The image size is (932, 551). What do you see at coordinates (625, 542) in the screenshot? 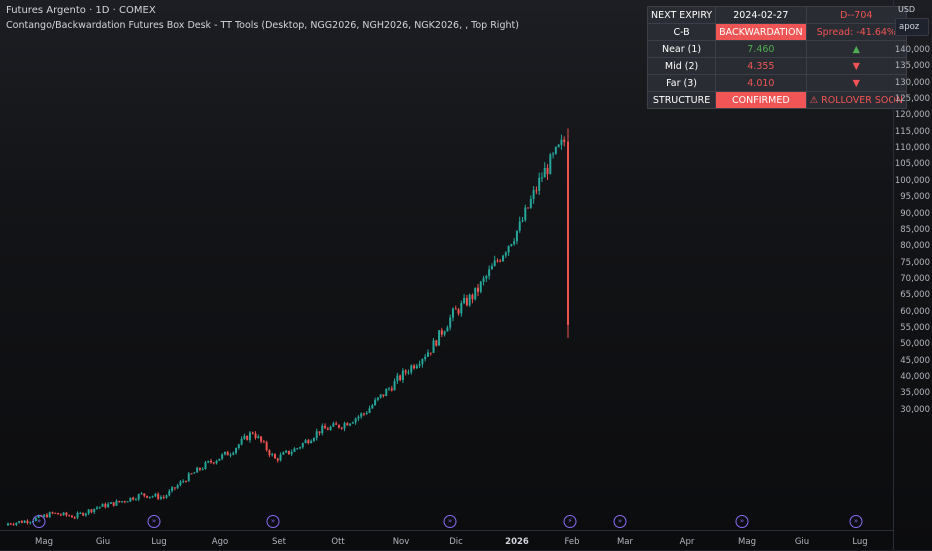
I see `time-label: Mar` at bounding box center [625, 542].